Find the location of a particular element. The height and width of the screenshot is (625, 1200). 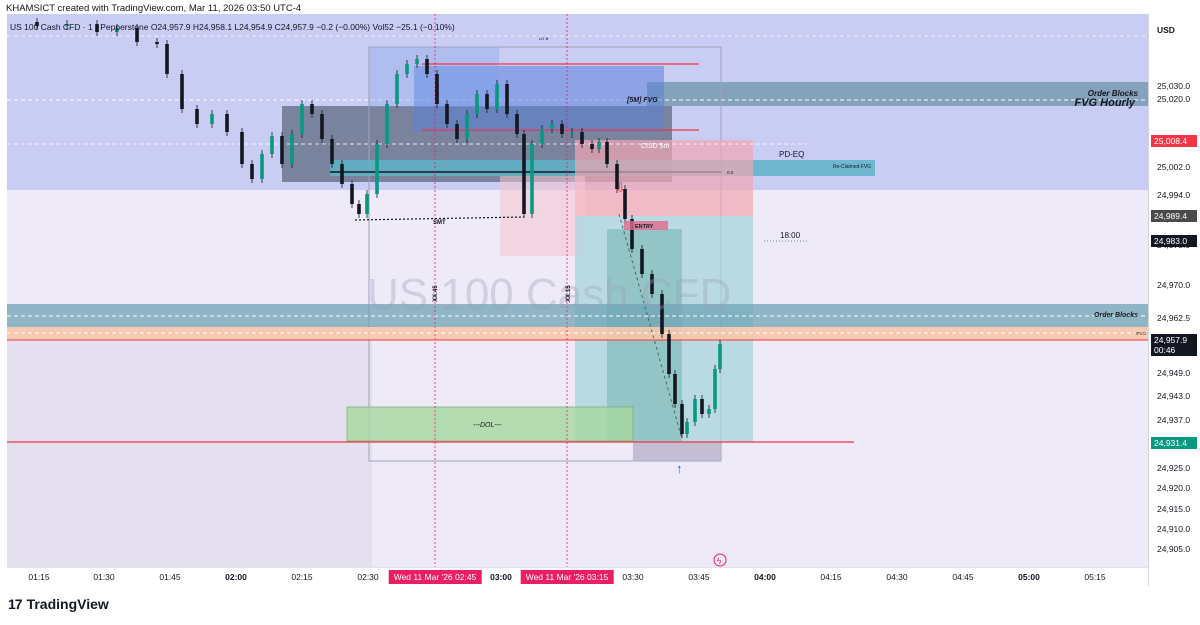

dol-label: ---DOL--- is located at coordinates (487, 425).